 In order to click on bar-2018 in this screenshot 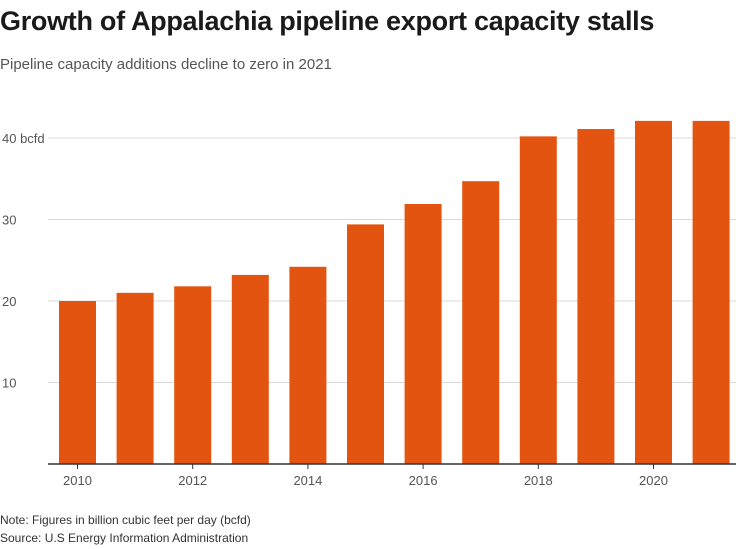, I will do `click(538, 300)`.